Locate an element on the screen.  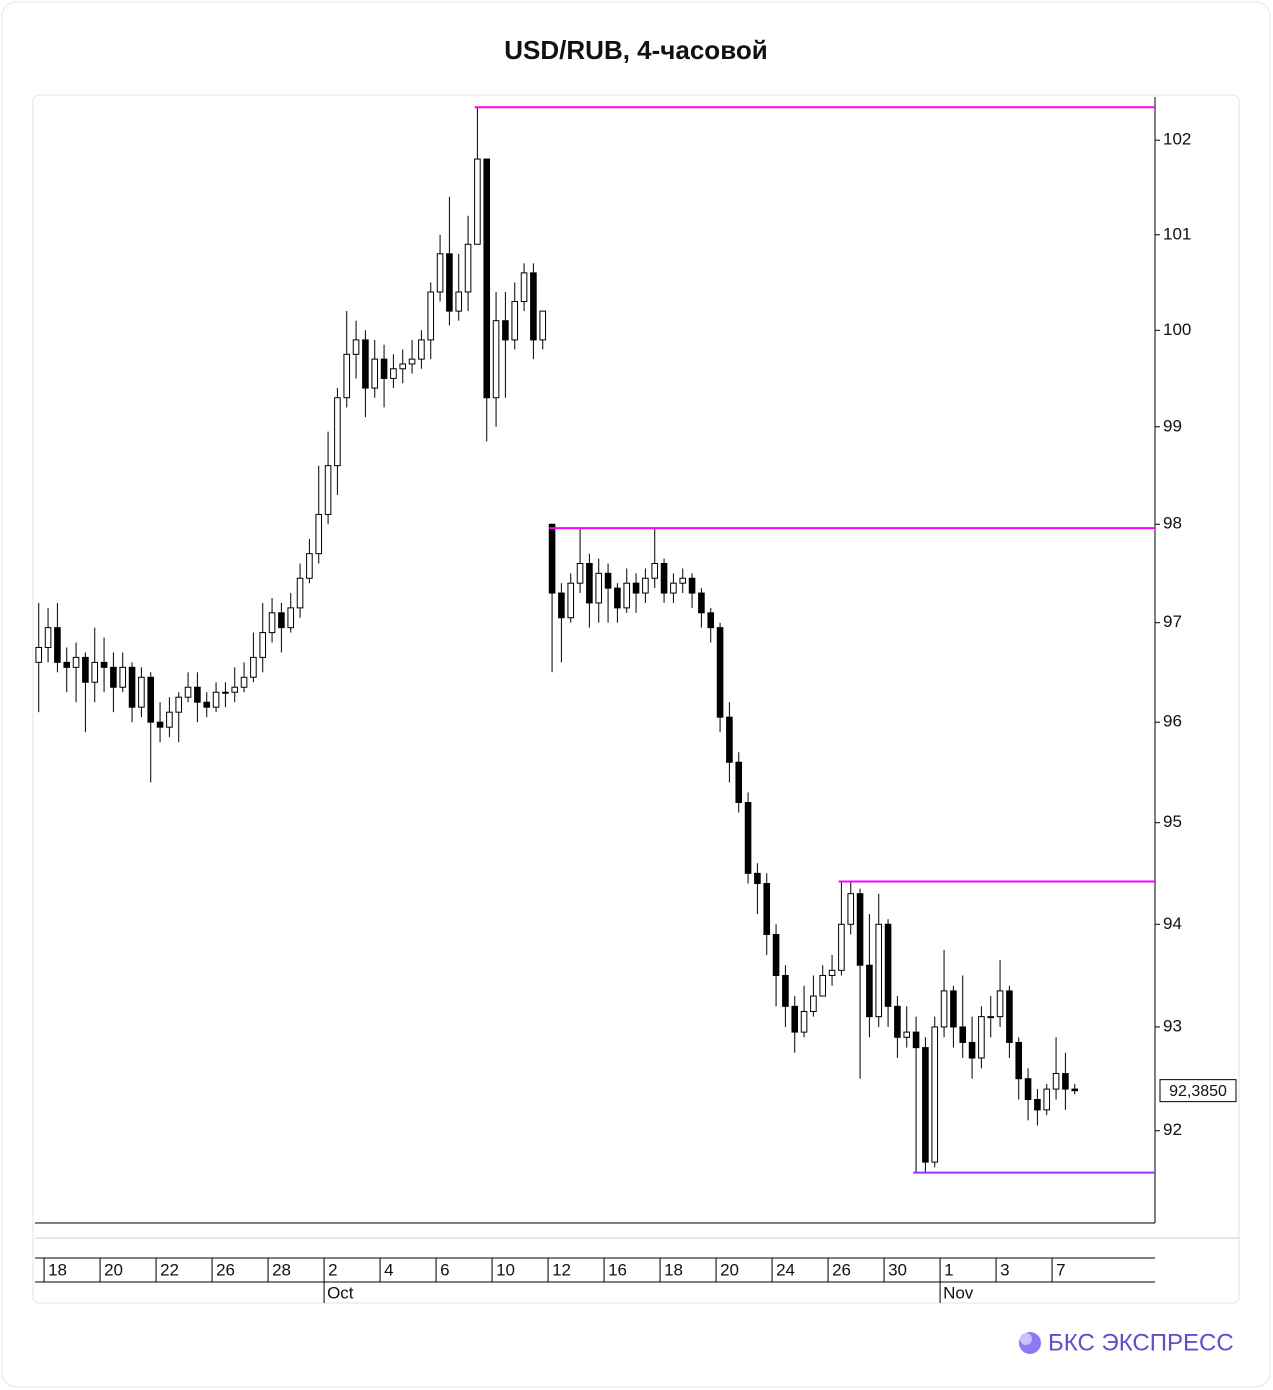
x-tick-label: 6 is located at coordinates (444, 1269).